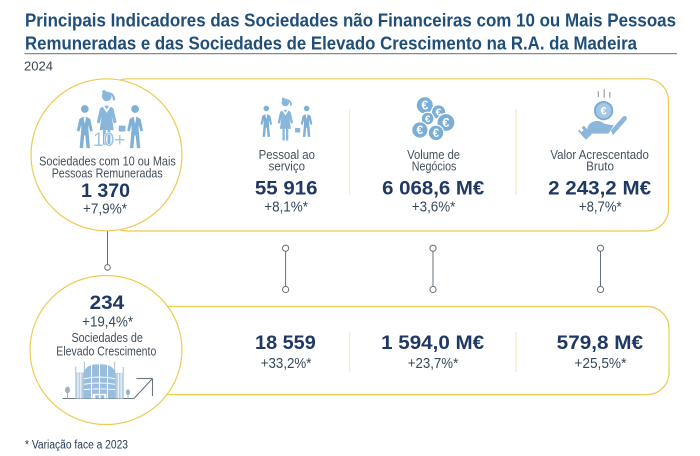 This screenshot has width=700, height=456. What do you see at coordinates (600, 208) in the screenshot?
I see `svg-text: +8,7%*` at bounding box center [600, 208].